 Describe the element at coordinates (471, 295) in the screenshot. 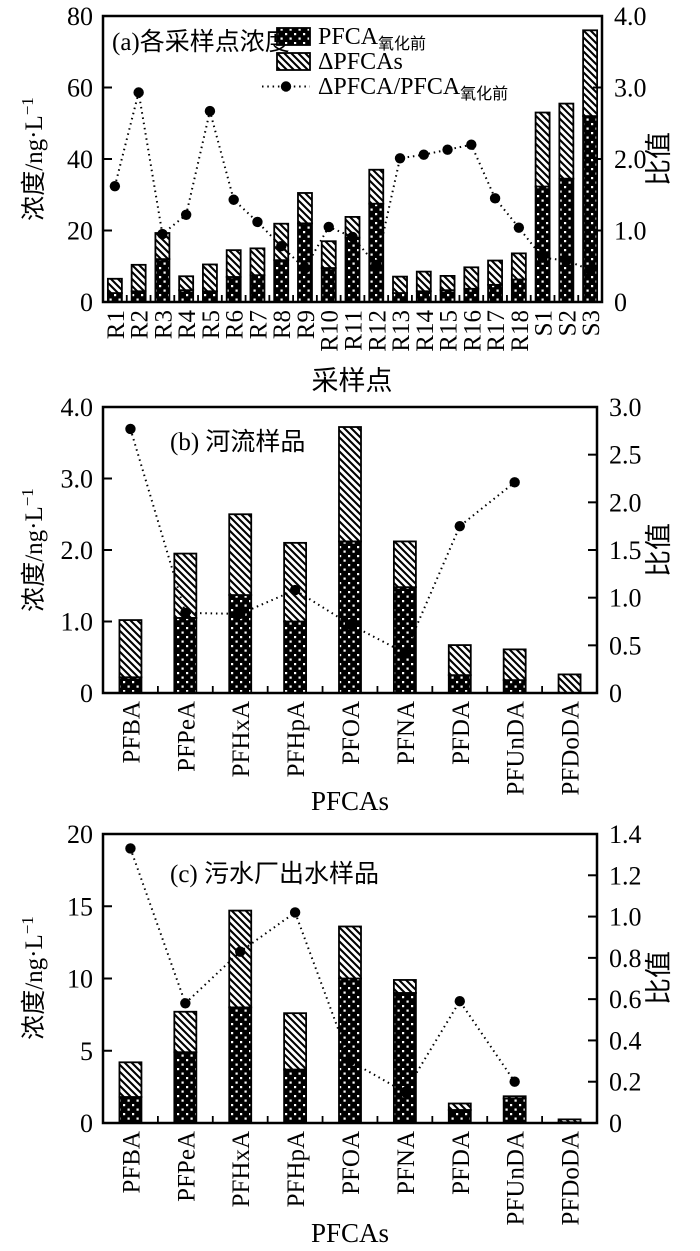

I see `bar-R16-base` at that location.